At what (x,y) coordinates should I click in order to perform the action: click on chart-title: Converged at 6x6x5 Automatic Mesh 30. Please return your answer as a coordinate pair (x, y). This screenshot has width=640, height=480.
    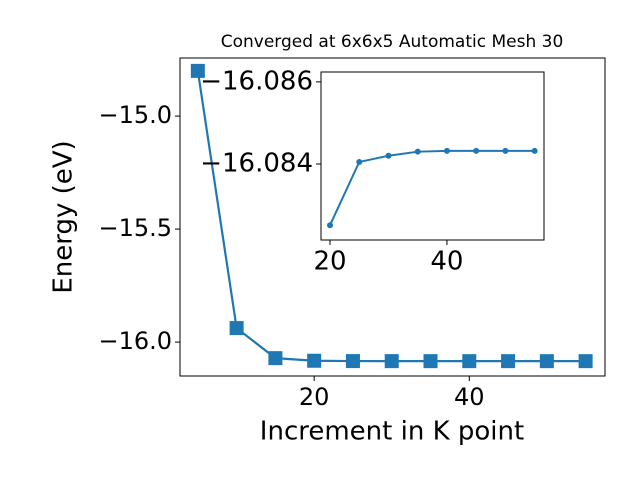
    Looking at the image, I should click on (392, 42).